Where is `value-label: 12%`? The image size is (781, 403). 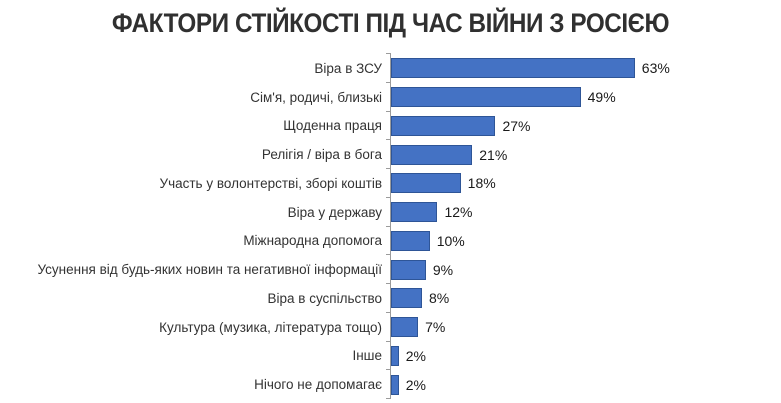 value-label: 12% is located at coordinates (458, 212).